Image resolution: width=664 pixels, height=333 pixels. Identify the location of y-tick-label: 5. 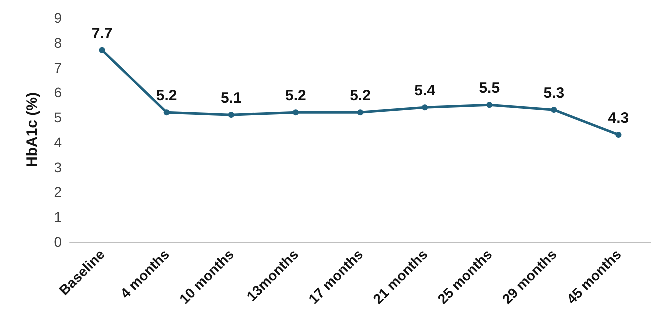
(58, 118).